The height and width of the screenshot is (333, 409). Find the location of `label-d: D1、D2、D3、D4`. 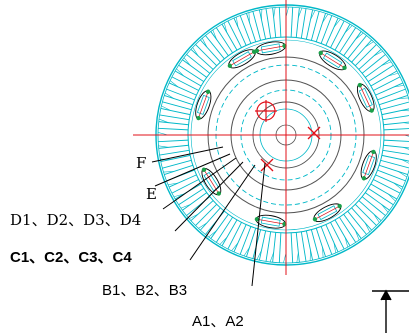

label-d: D1、D2、D3、D4 is located at coordinates (75, 220).